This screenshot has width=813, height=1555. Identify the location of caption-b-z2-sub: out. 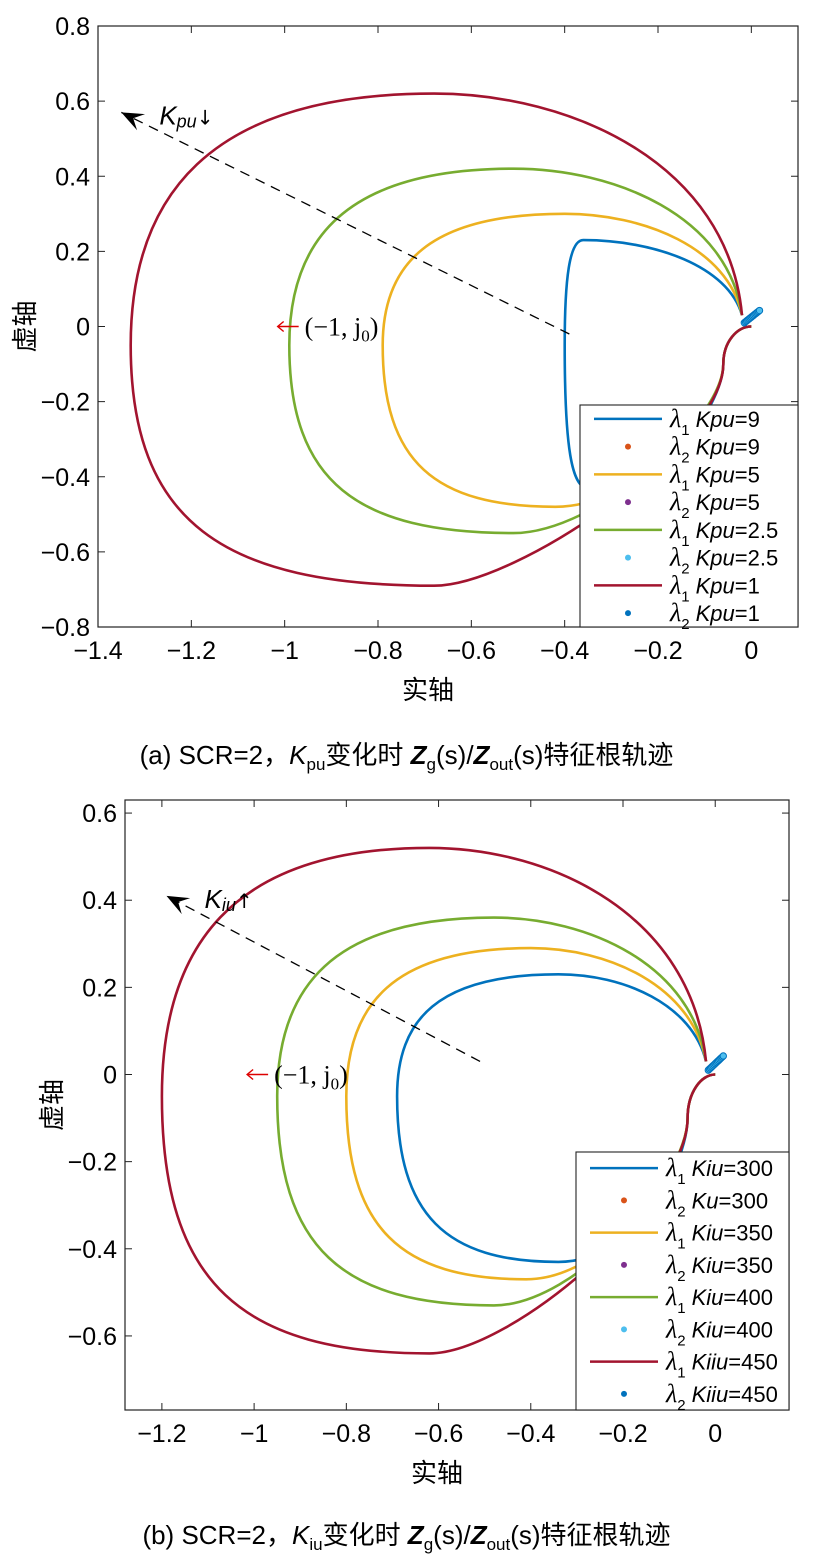
(498, 1545).